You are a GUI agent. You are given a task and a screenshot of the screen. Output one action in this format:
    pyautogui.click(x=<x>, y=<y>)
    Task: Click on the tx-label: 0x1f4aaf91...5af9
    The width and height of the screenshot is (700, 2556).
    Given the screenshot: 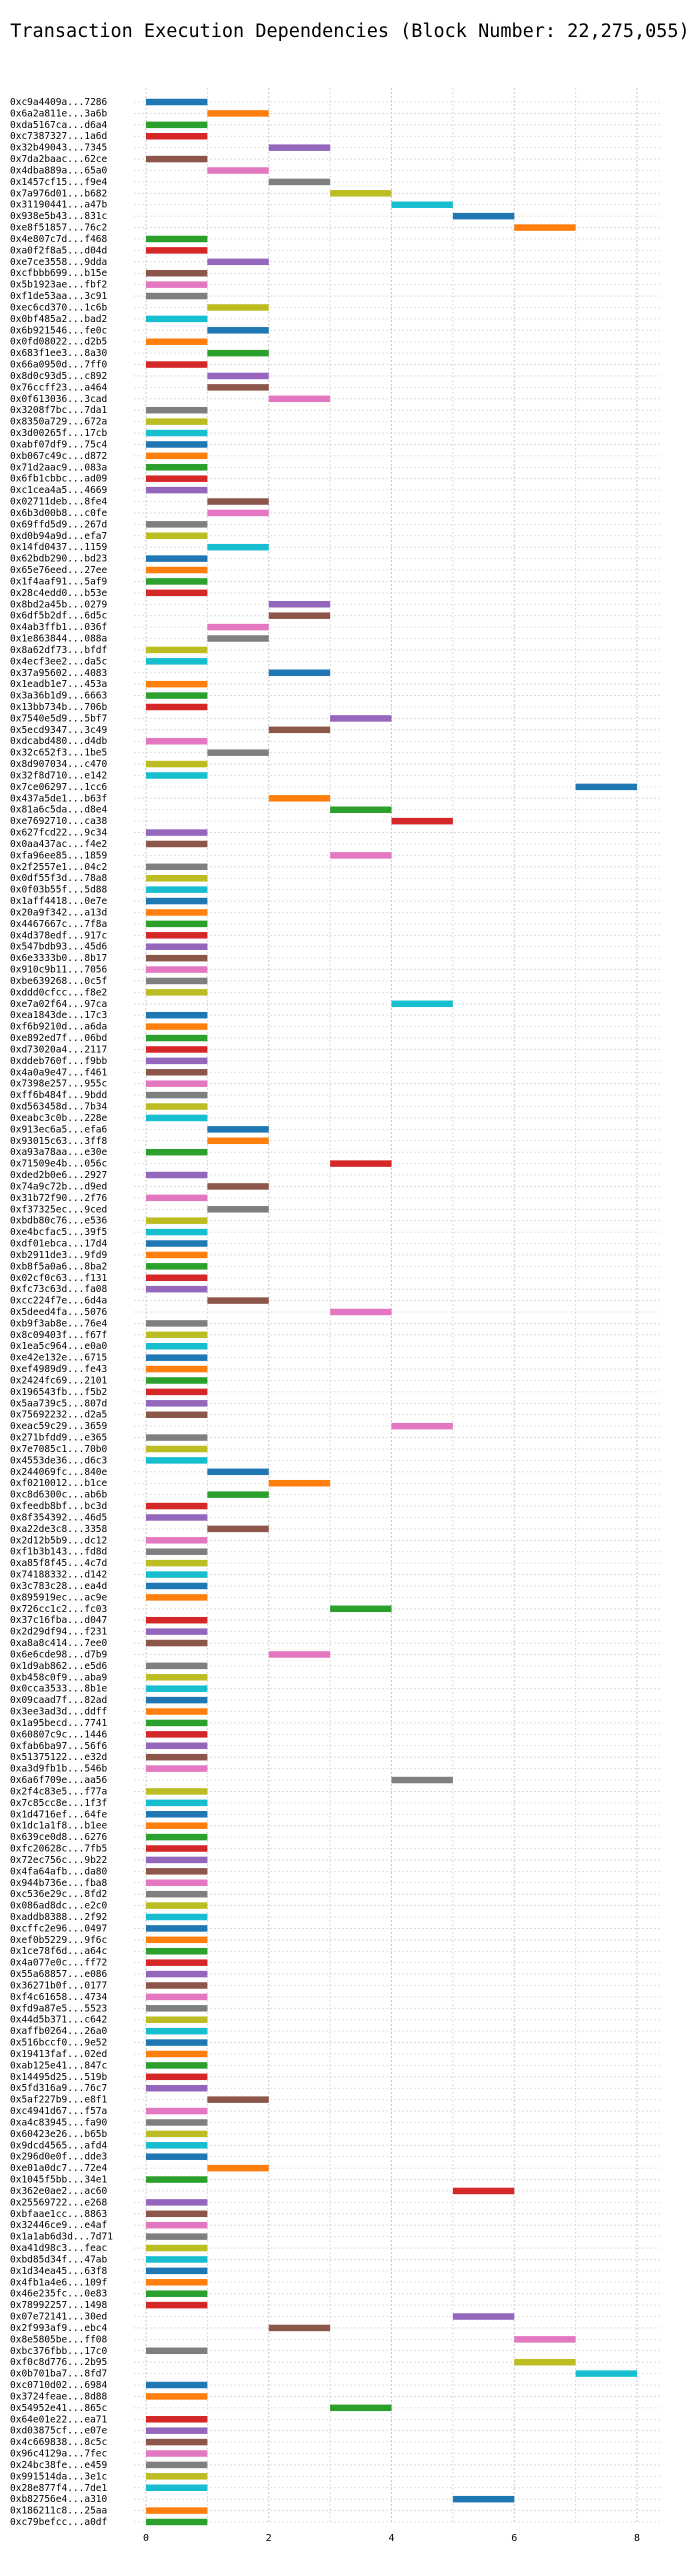 What is the action you would take?
    pyautogui.click(x=59, y=581)
    